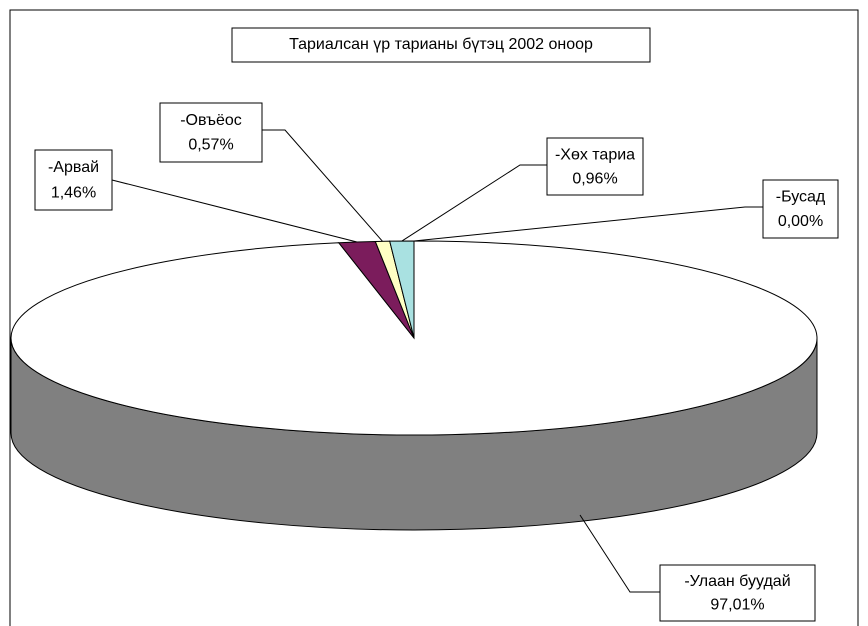 This screenshot has width=868, height=626. I want to click on category-label: -Улаан буудай, so click(737, 581).